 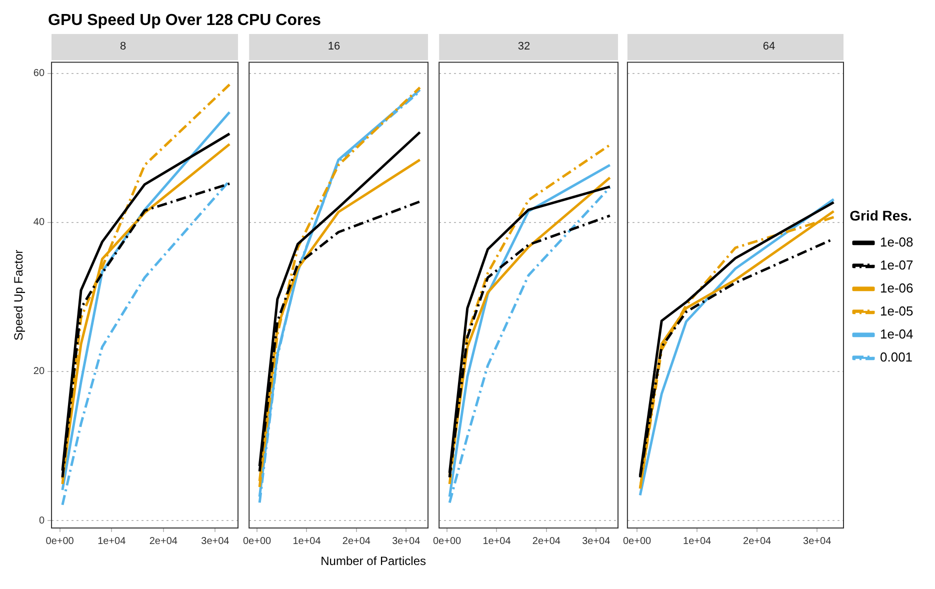 I want to click on chart-subtitle: 16, so click(x=334, y=46).